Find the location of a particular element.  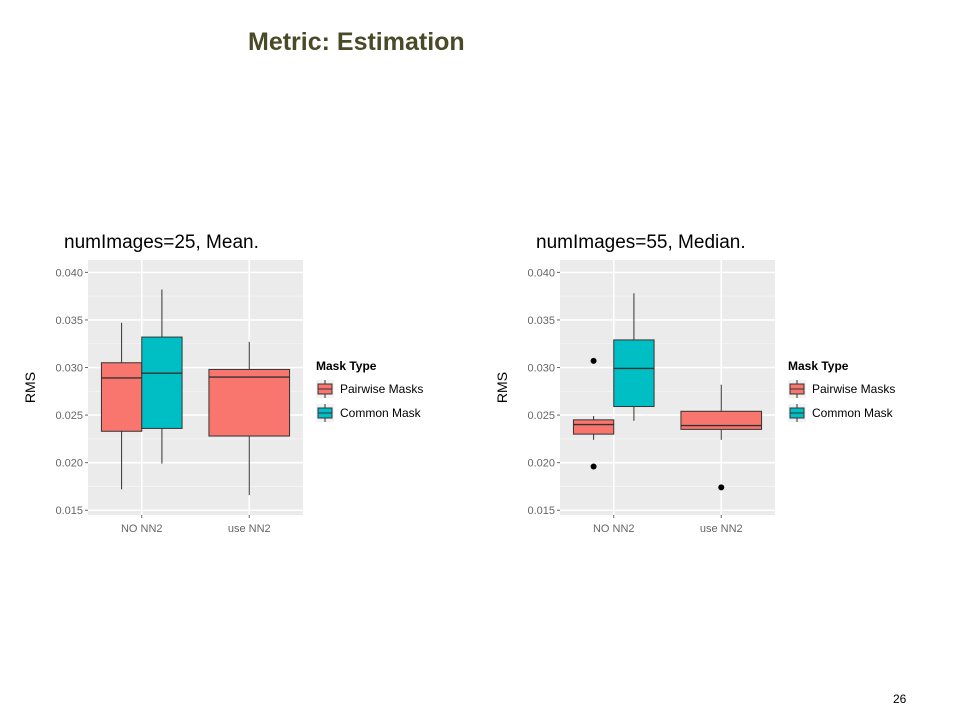

chart-right-ytick-label: 0.030 is located at coordinates (541, 369).